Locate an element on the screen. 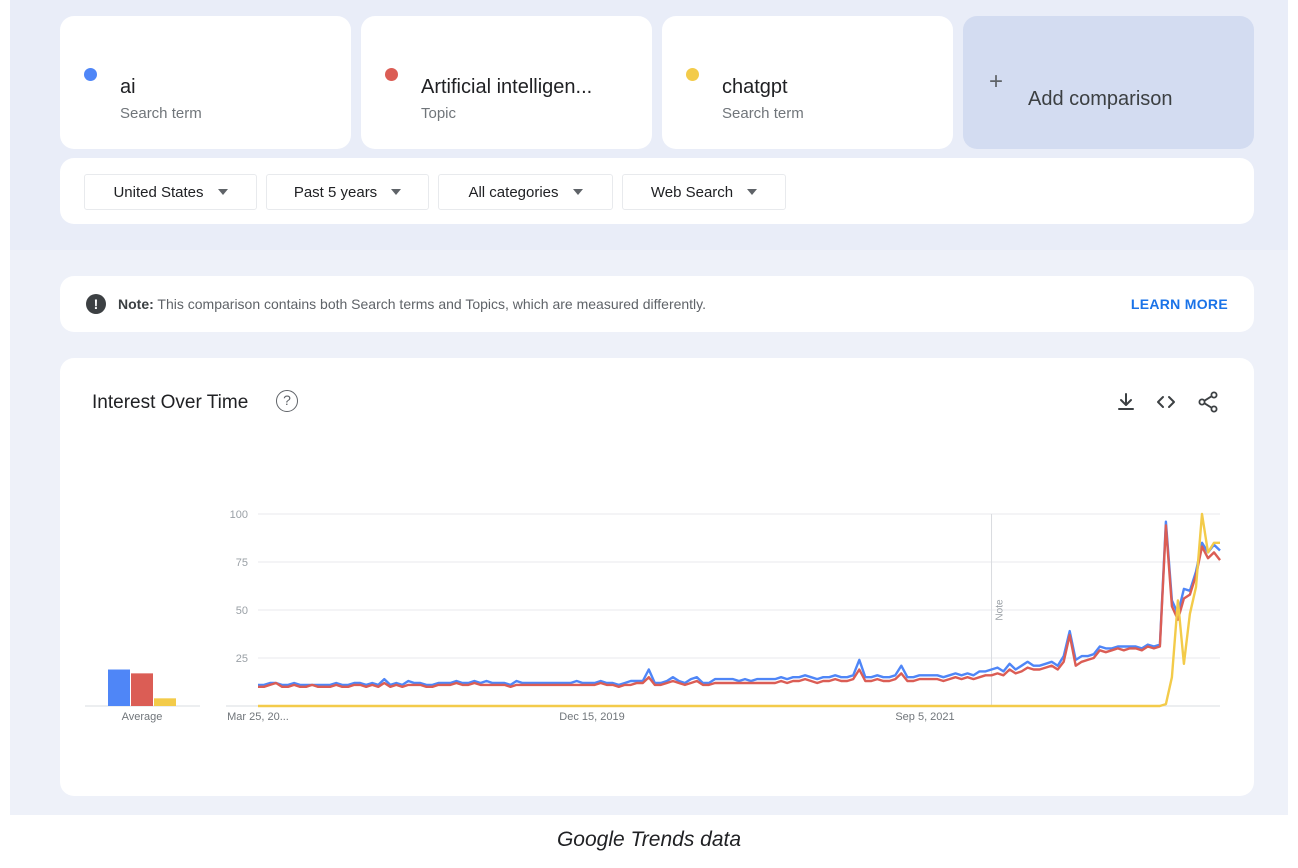  series-line-artificial-intelligen is located at coordinates (739, 606).